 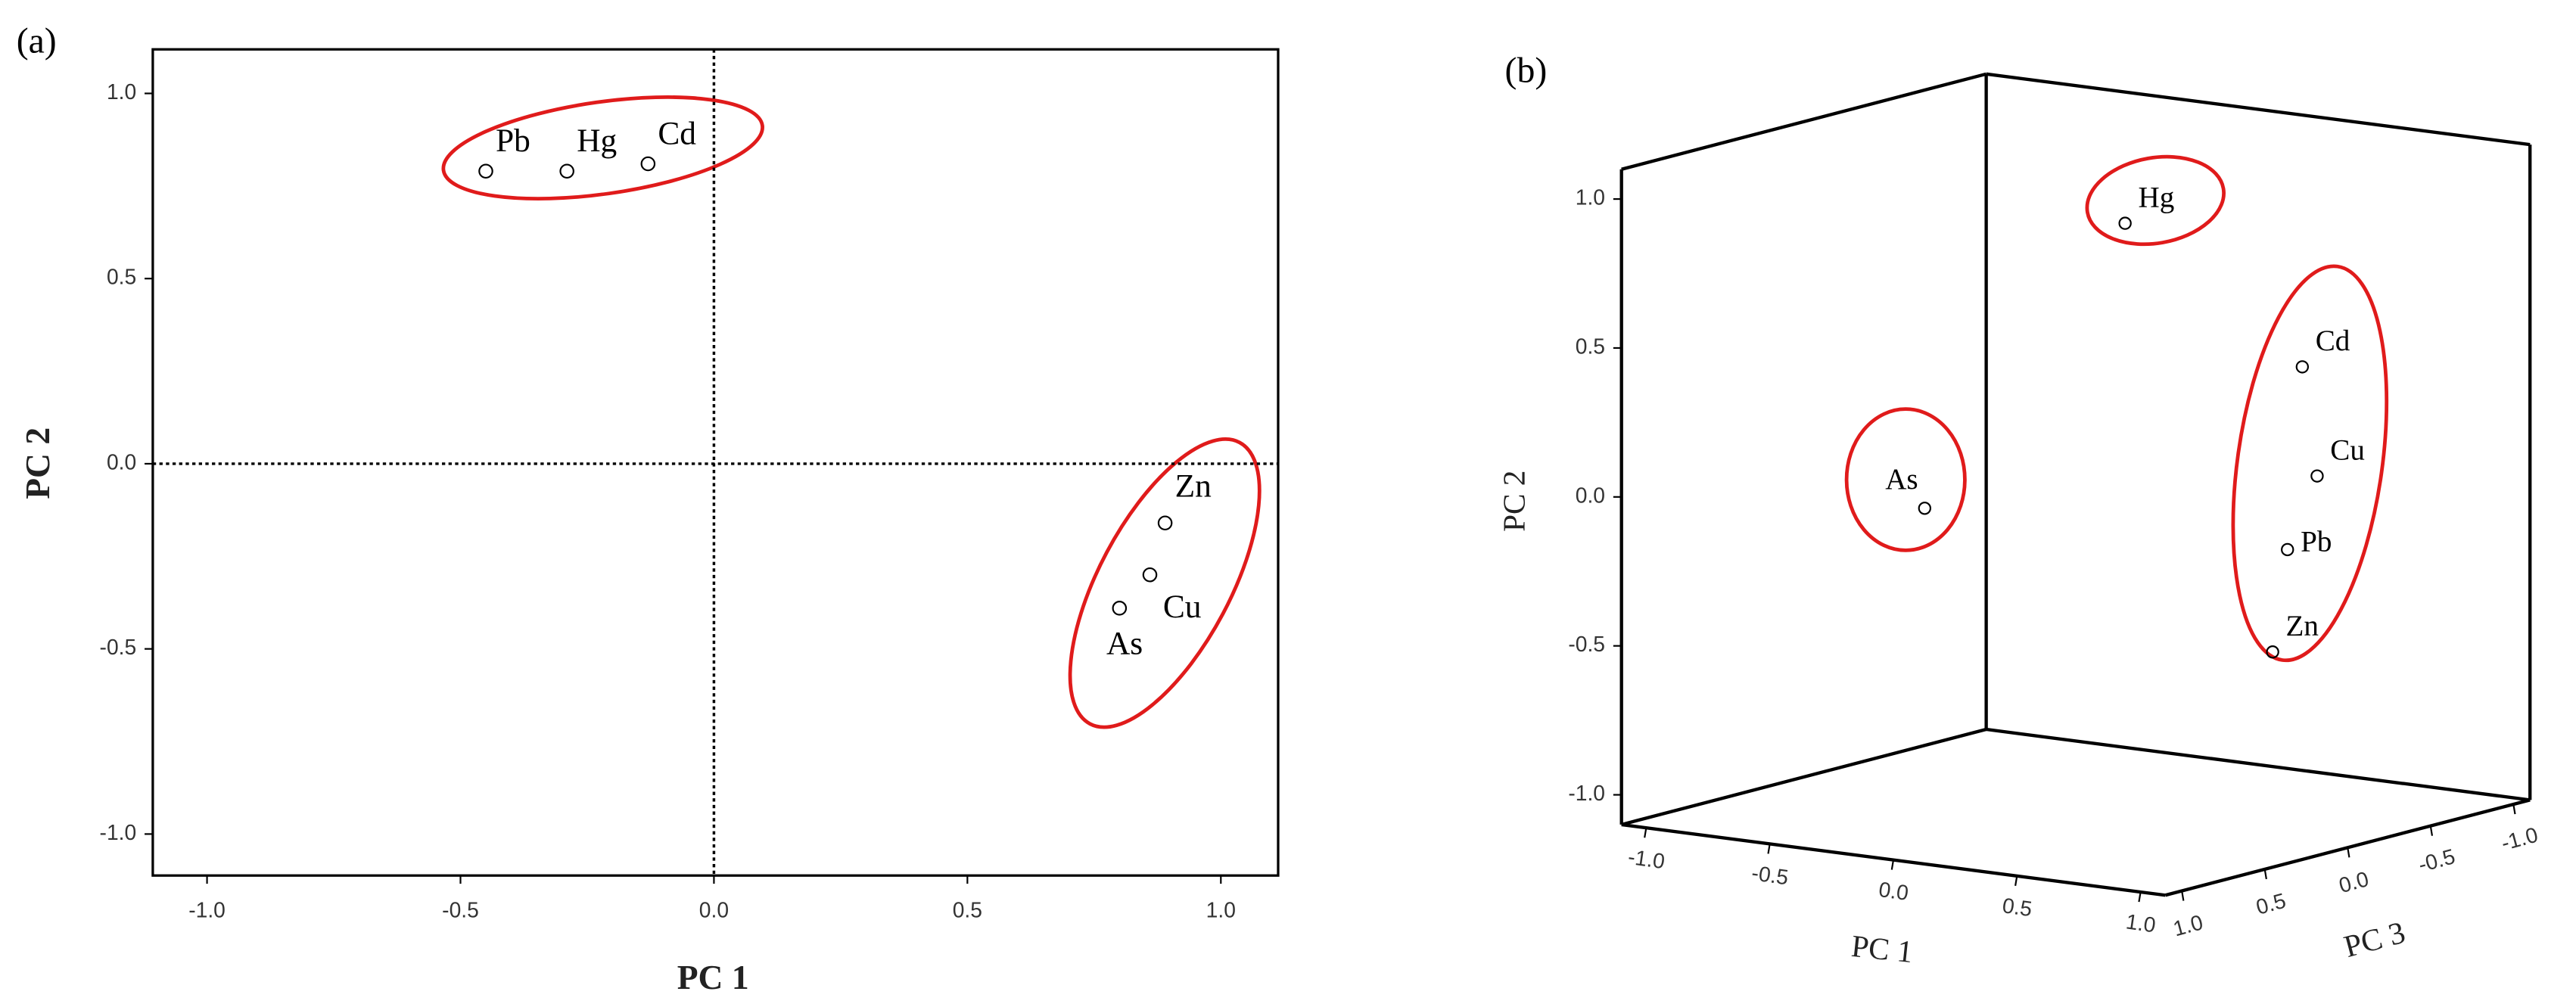 What do you see at coordinates (2187, 924) in the screenshot?
I see `z-tick-label: 1.0` at bounding box center [2187, 924].